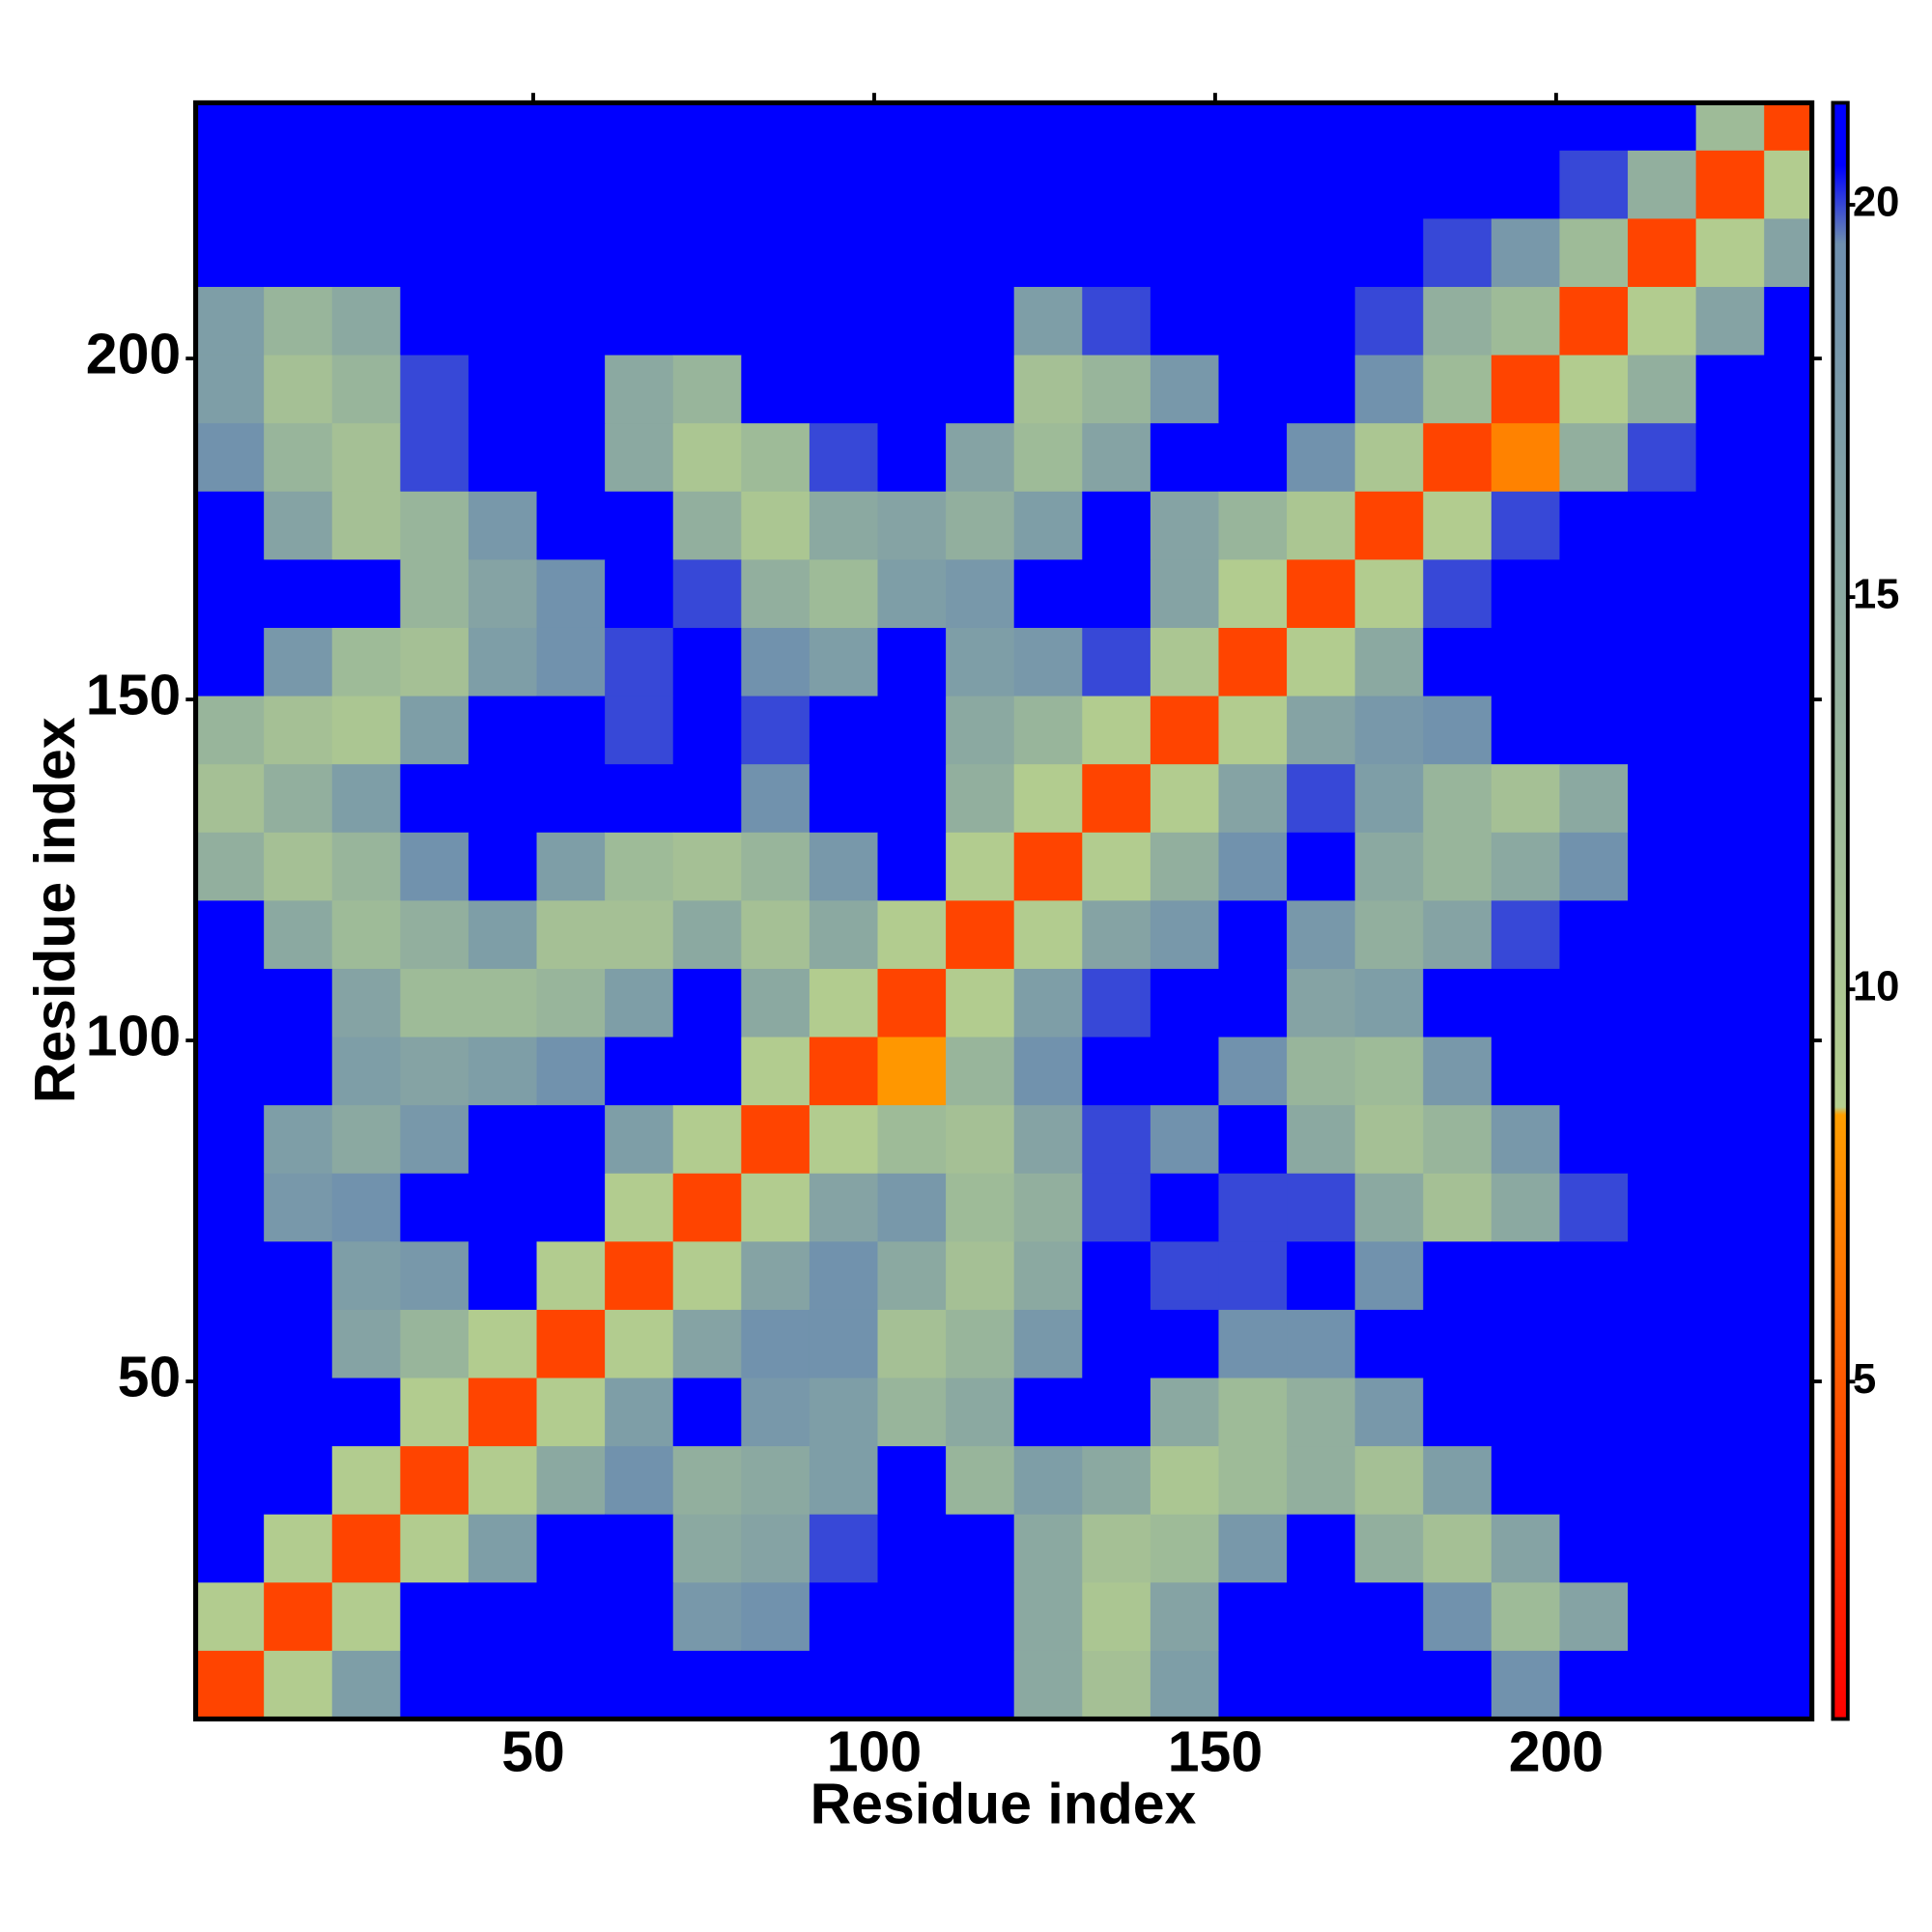 The height and width of the screenshot is (1932, 1932). I want to click on colorbar-tick-label: 5, so click(1864, 1379).